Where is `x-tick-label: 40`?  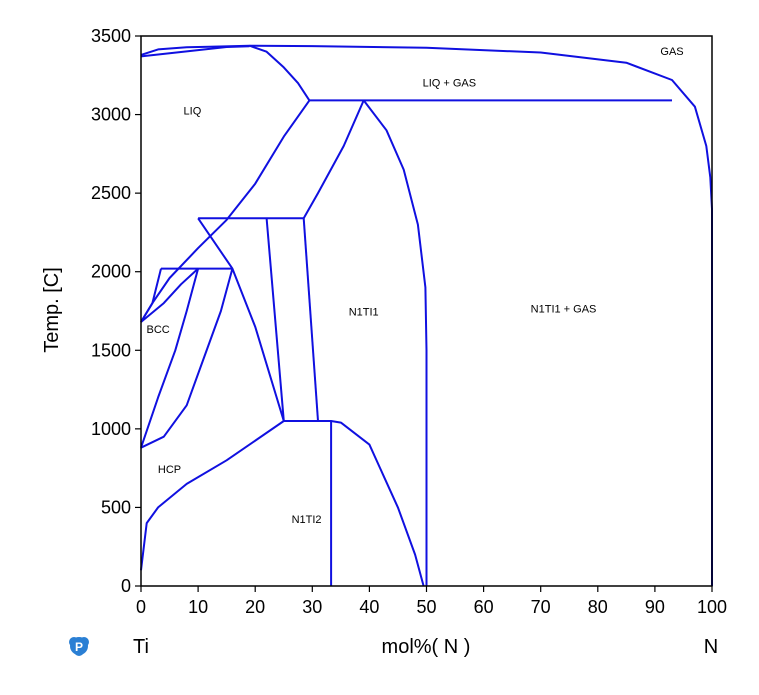 x-tick-label: 40 is located at coordinates (369, 607).